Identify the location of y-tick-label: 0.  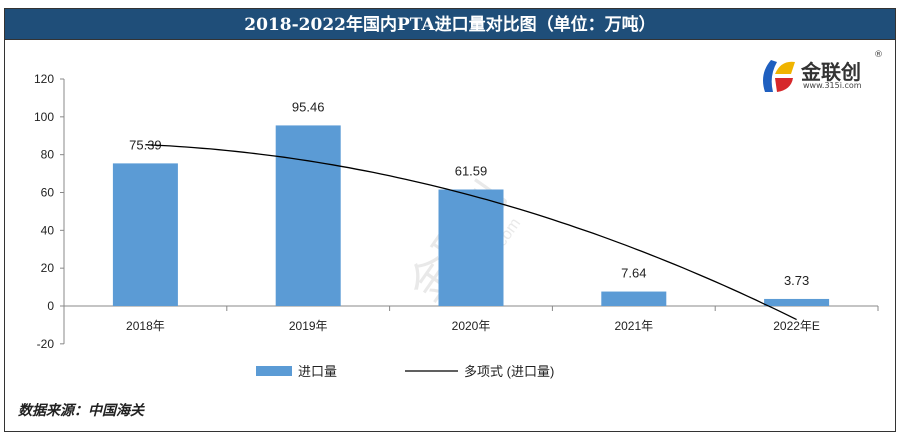
(50, 306).